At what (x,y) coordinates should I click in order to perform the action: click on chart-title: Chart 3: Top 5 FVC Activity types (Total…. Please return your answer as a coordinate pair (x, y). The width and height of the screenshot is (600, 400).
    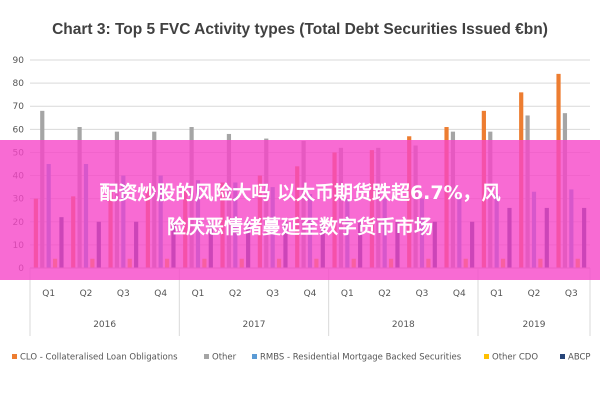
    Looking at the image, I should click on (300, 29).